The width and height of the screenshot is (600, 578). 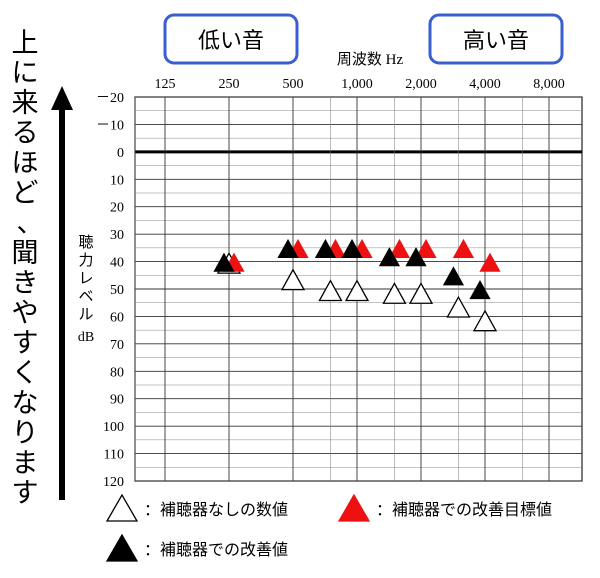 I want to click on y-axis-title-char: レ, so click(x=85, y=278).